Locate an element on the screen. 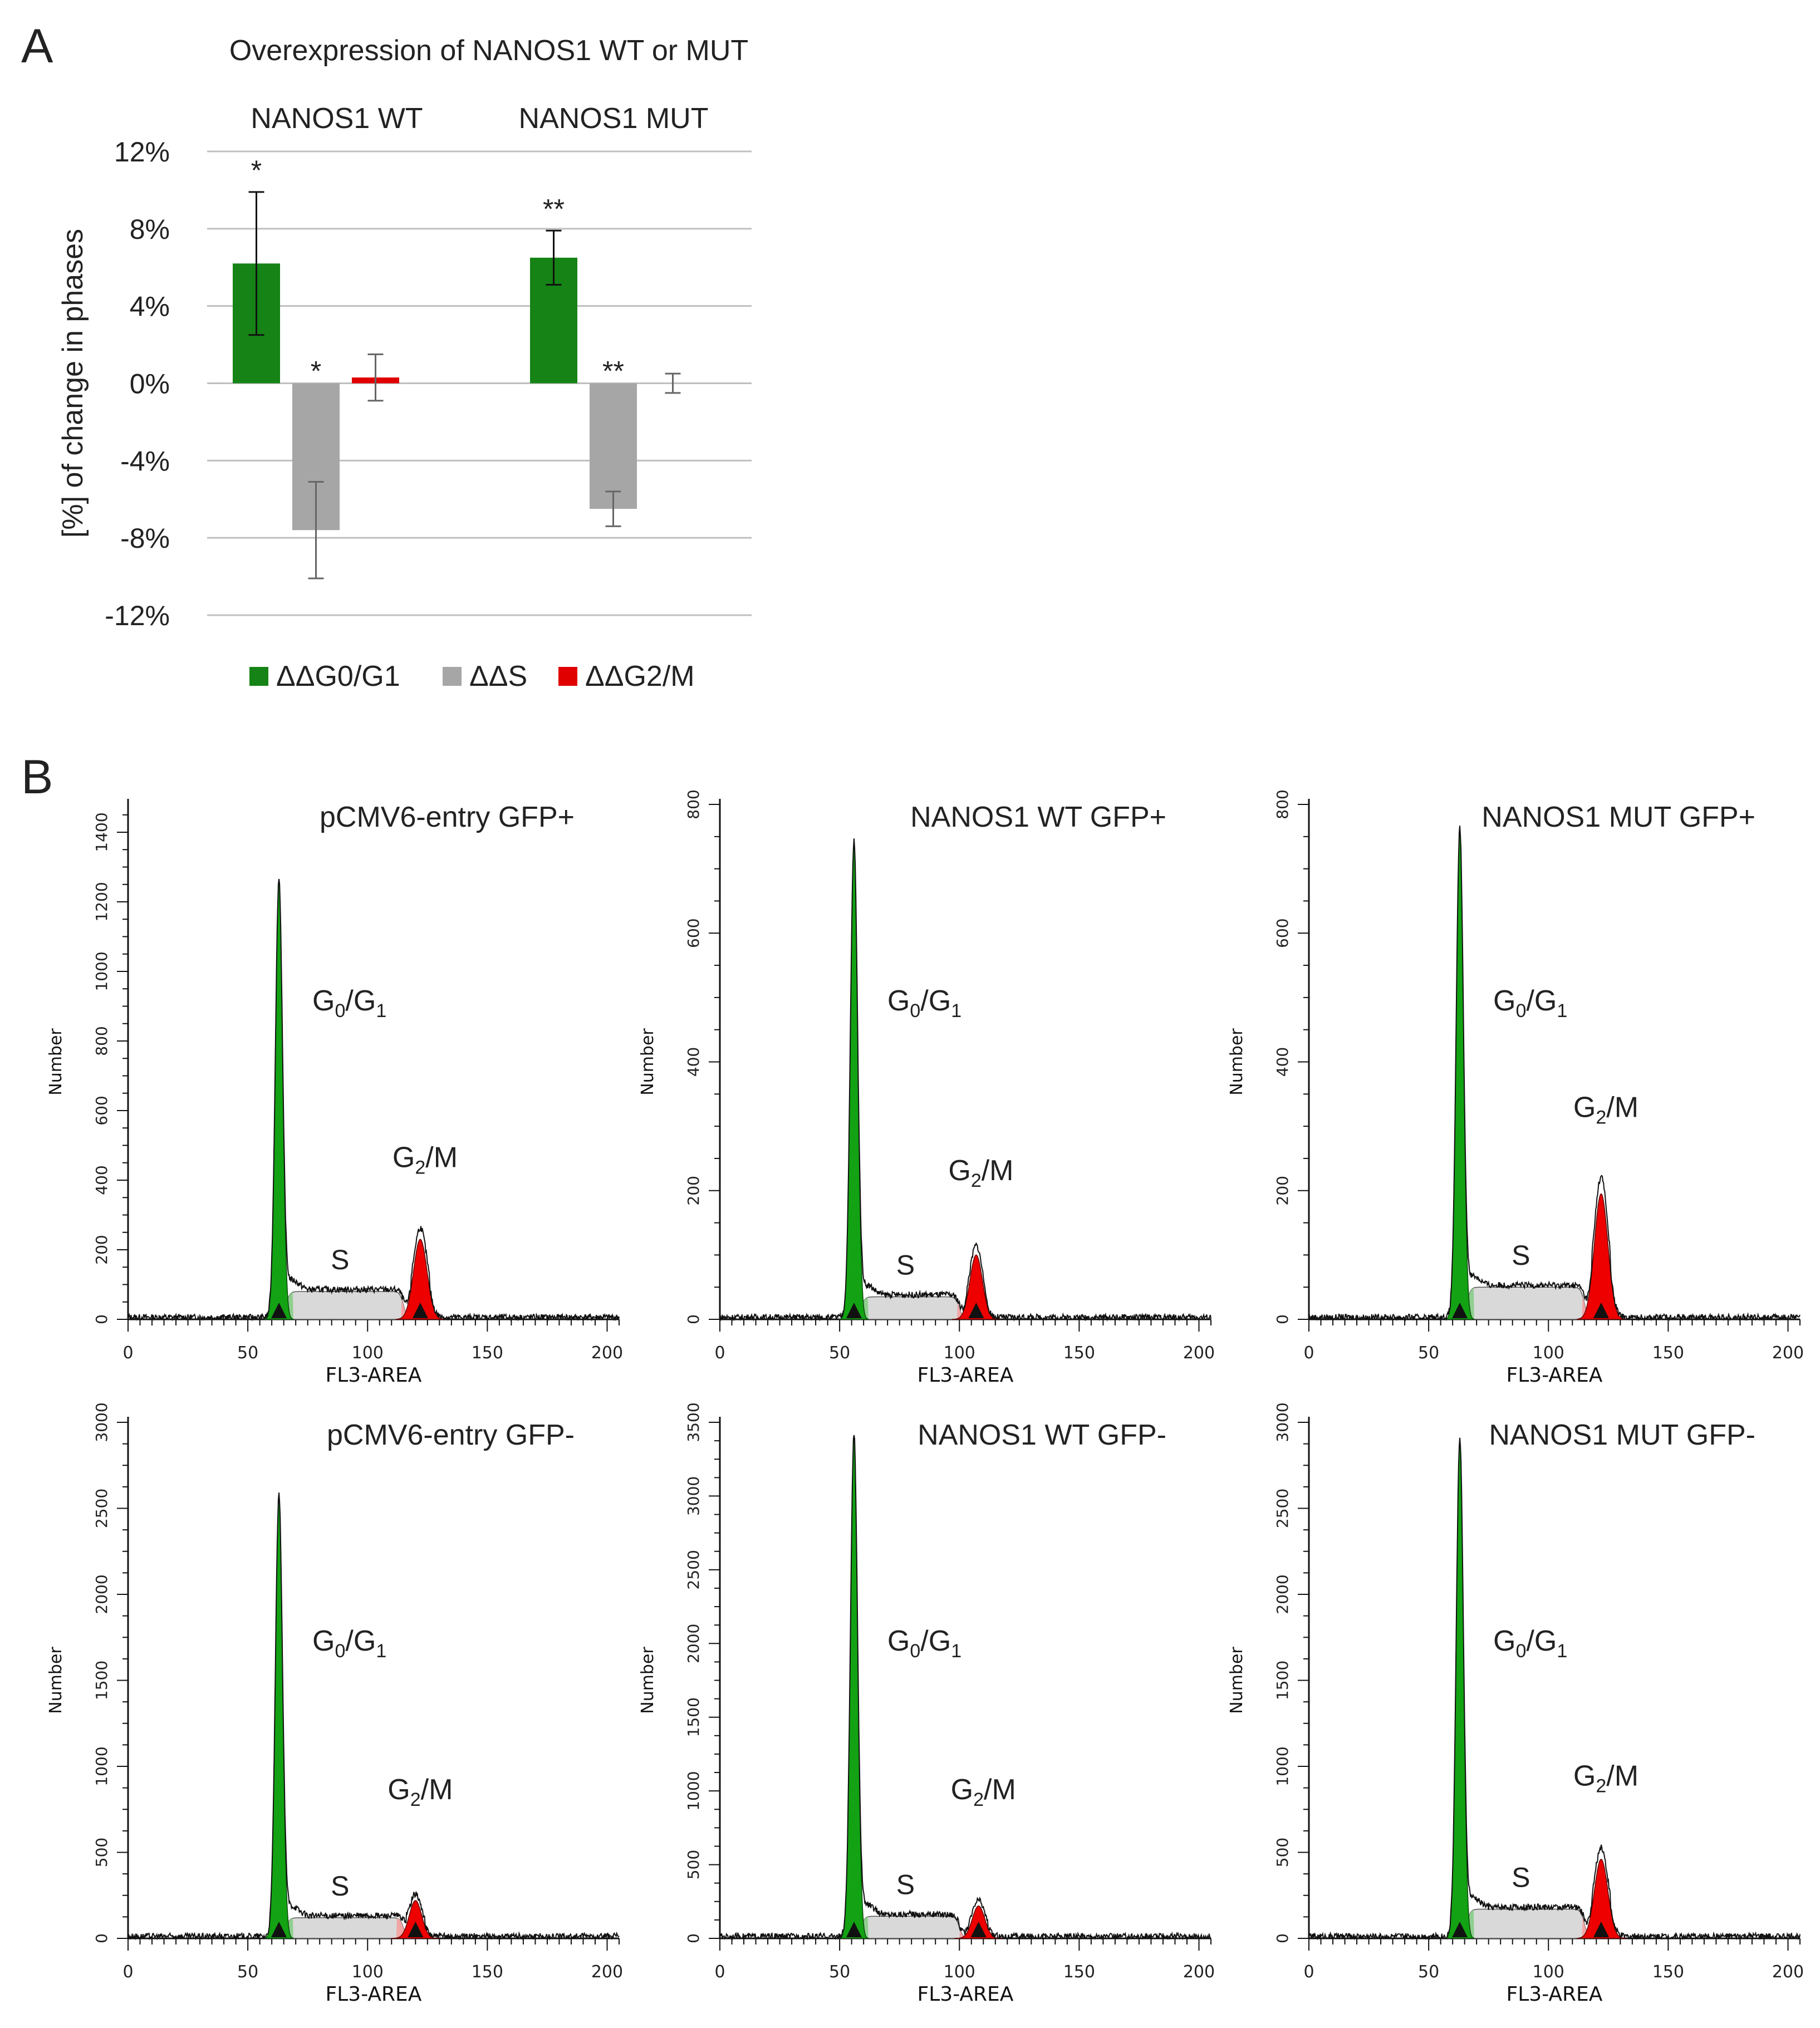 Image resolution: width=1820 pixels, height=2028 pixels. y-tick-label: 4% is located at coordinates (150, 306).